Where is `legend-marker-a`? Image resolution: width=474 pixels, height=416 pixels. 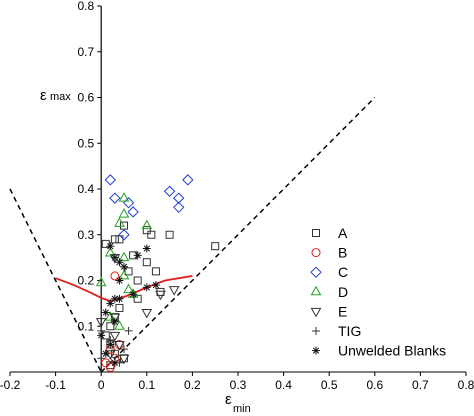
legend-marker-a is located at coordinates (316, 233).